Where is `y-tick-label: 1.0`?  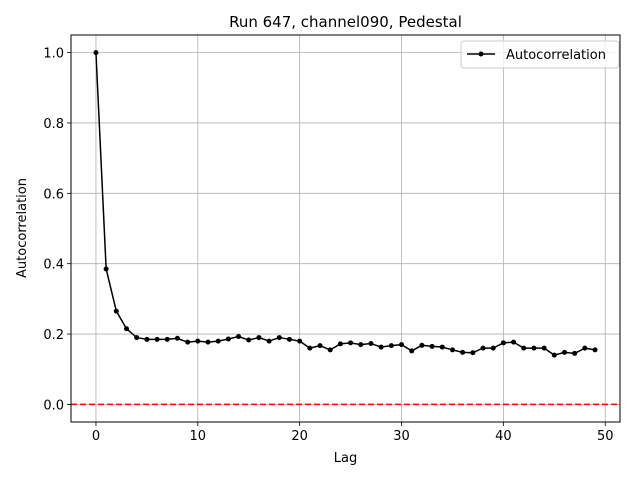
y-tick-label: 1.0 is located at coordinates (53, 54).